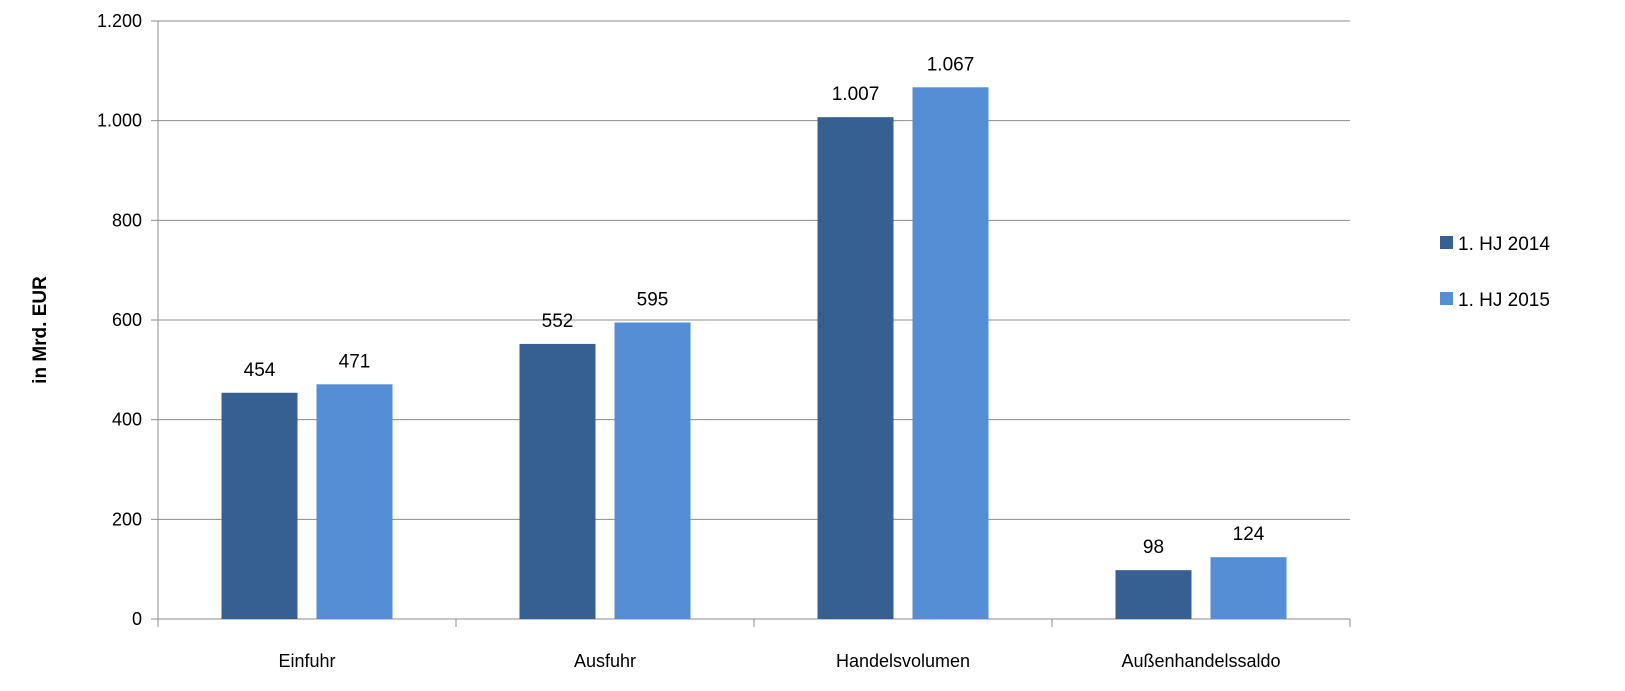 The width and height of the screenshot is (1625, 691). I want to click on x-tick-label: Ausfuhr, so click(605, 661).